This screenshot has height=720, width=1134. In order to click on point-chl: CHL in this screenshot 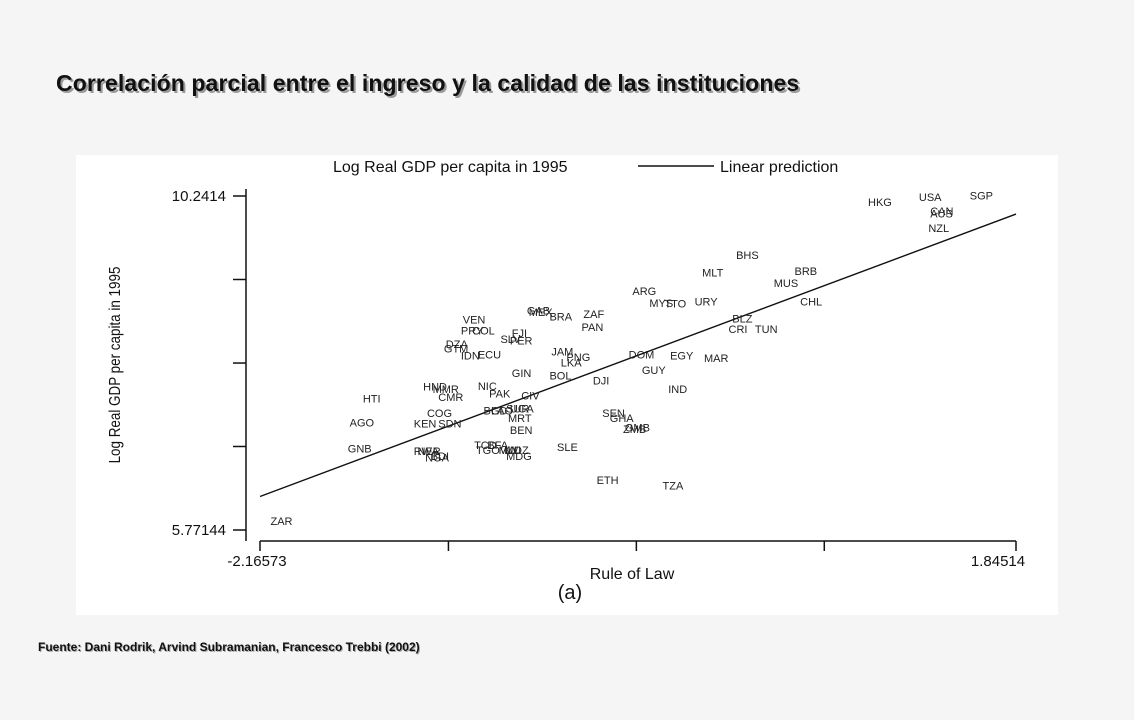, I will do `click(811, 302)`.